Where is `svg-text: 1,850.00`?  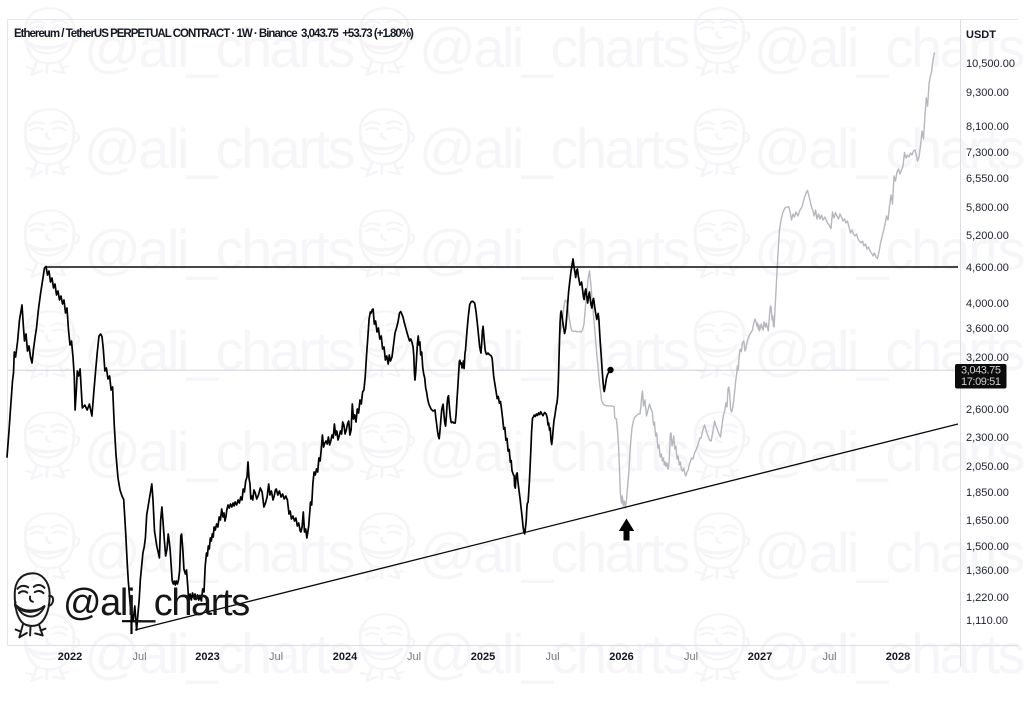 svg-text: 1,850.00 is located at coordinates (987, 493).